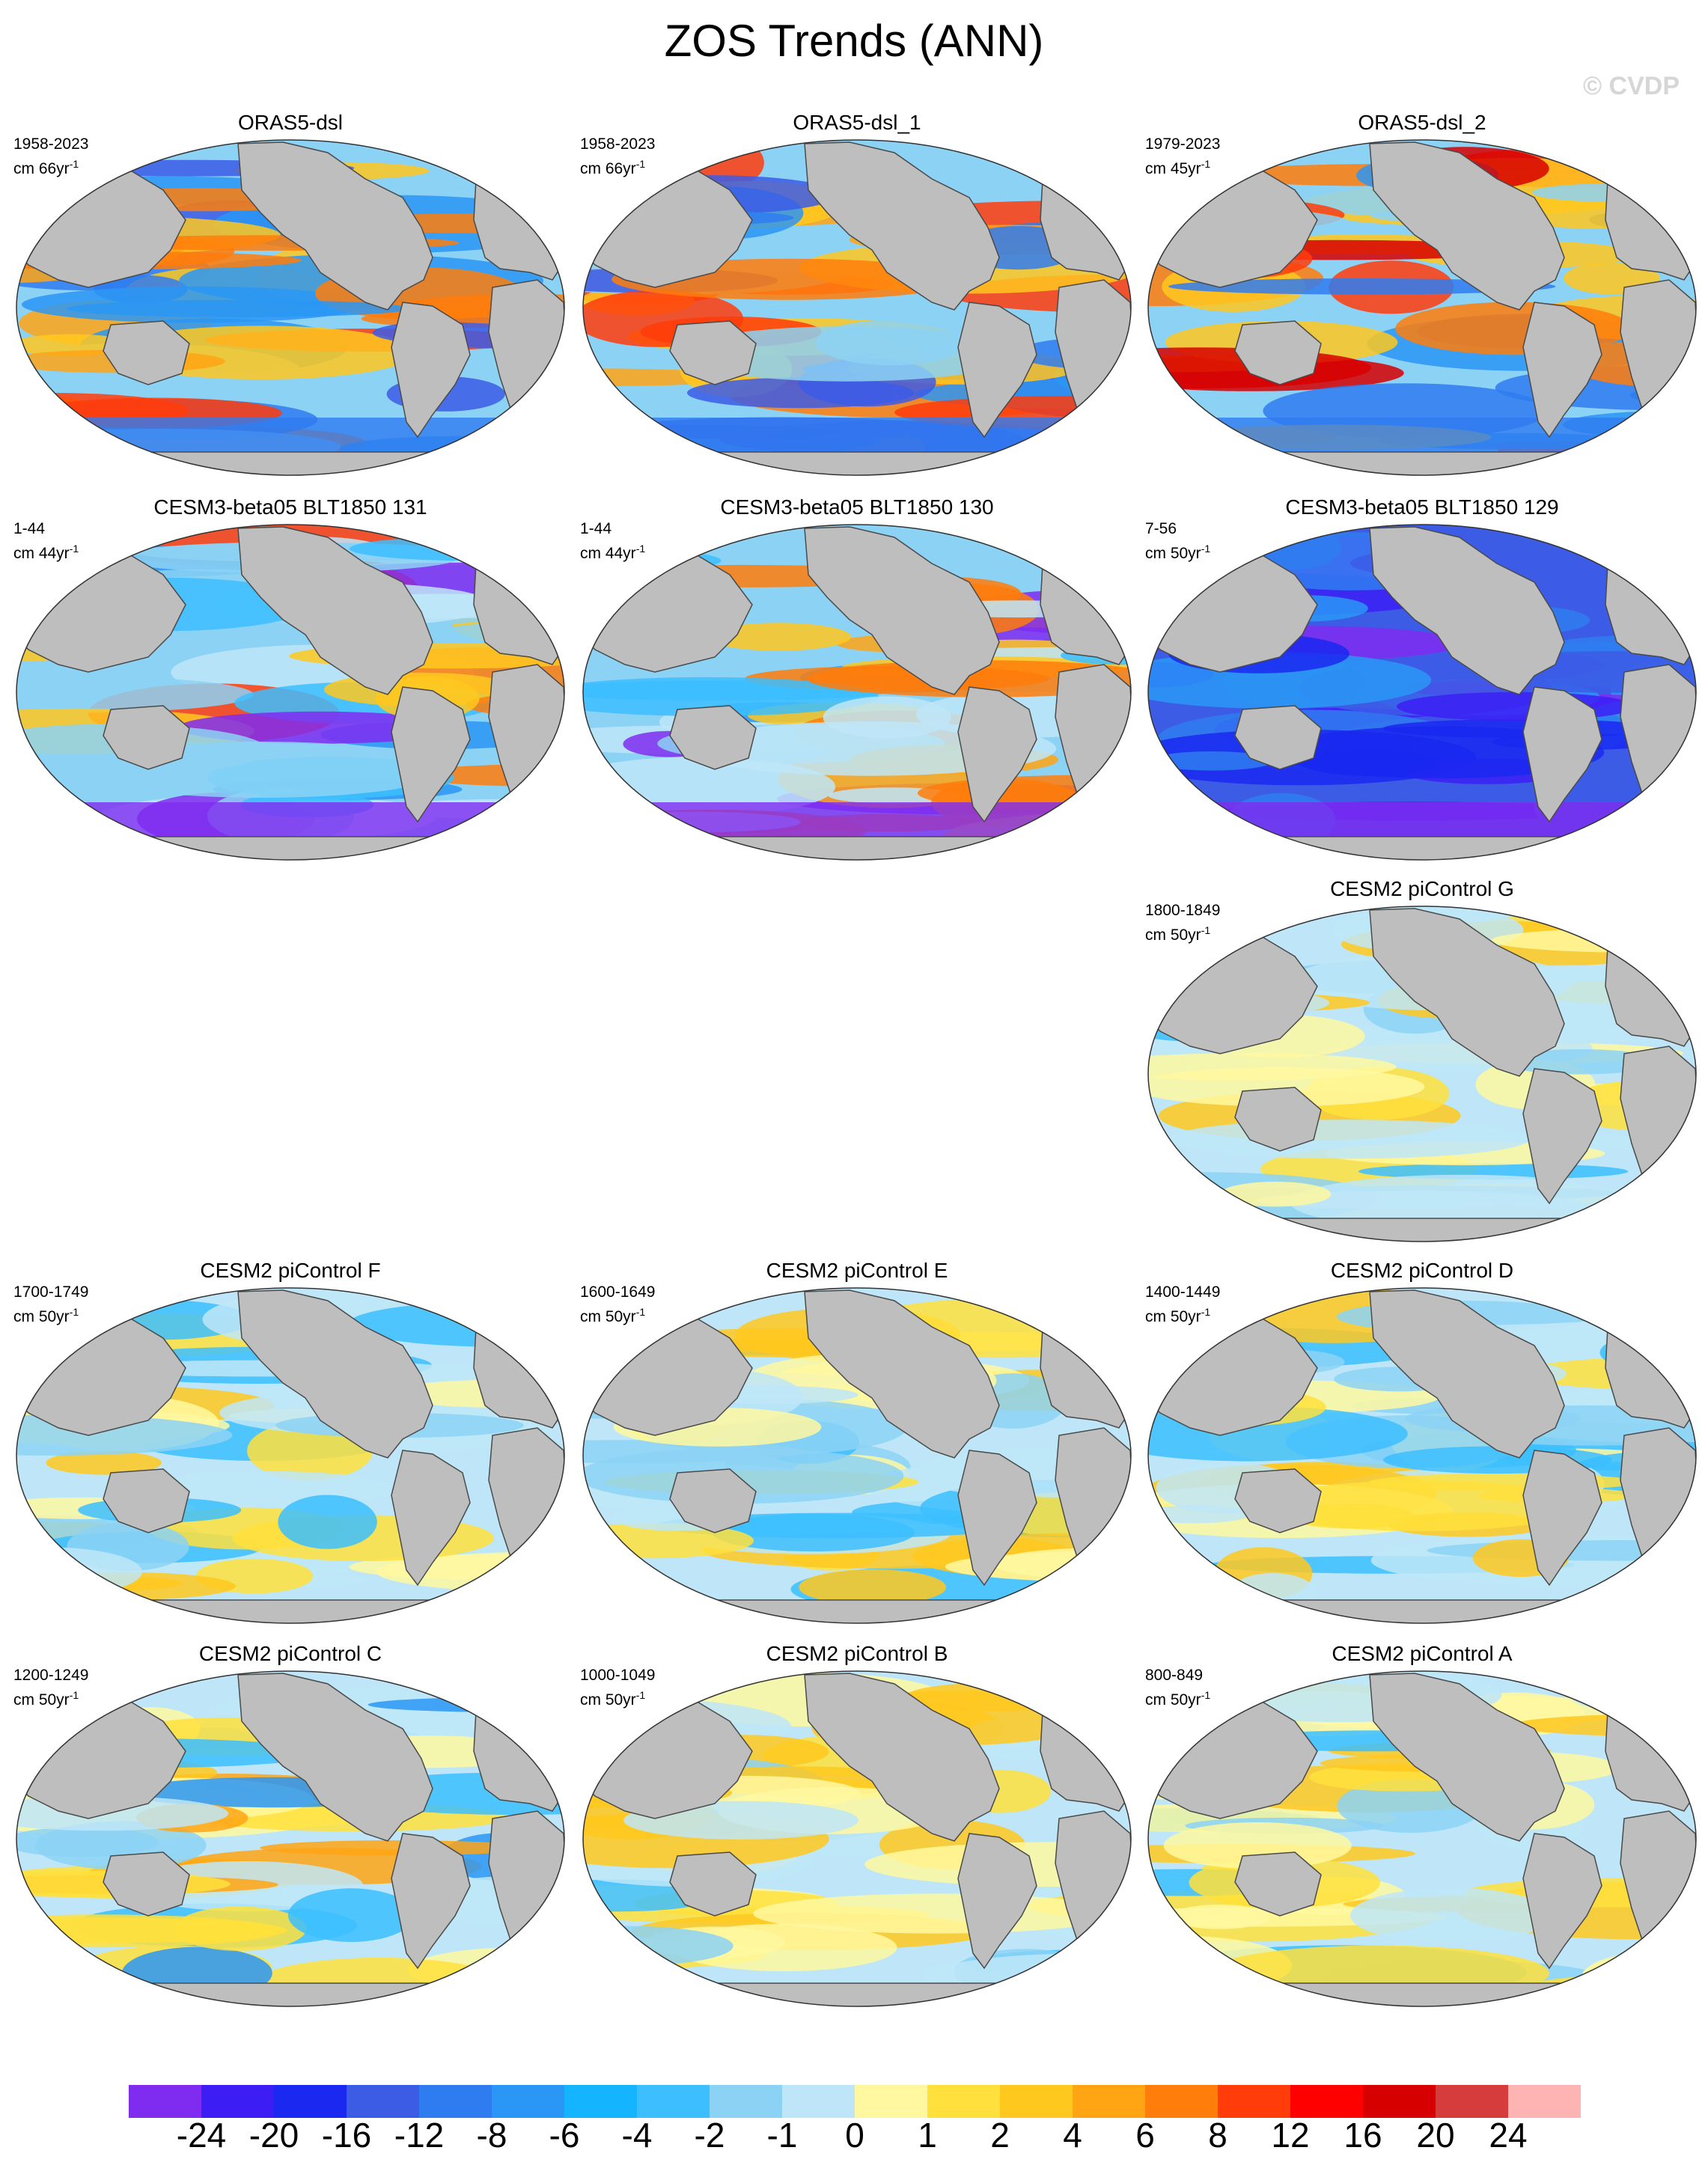  Describe the element at coordinates (201, 2135) in the screenshot. I see `colorbar-tick-label: -24` at that location.